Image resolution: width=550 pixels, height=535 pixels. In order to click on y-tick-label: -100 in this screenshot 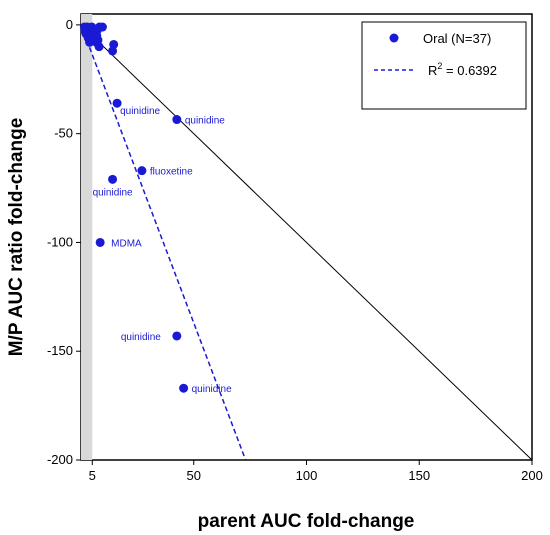, I will do `click(60, 241)`.